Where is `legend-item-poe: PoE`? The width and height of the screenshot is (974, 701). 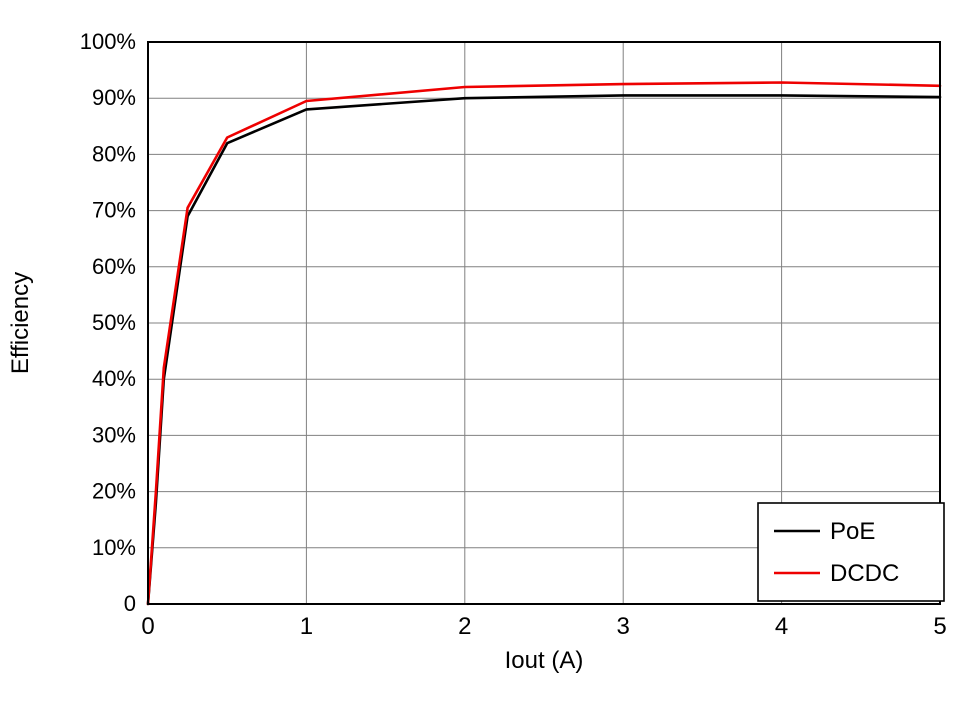
legend-item-poe: PoE is located at coordinates (824, 531).